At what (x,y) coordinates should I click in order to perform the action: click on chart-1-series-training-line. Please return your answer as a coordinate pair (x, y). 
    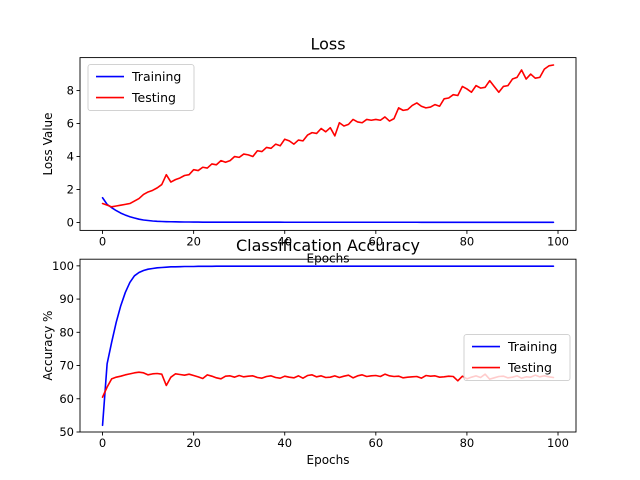
    Looking at the image, I should click on (328, 210).